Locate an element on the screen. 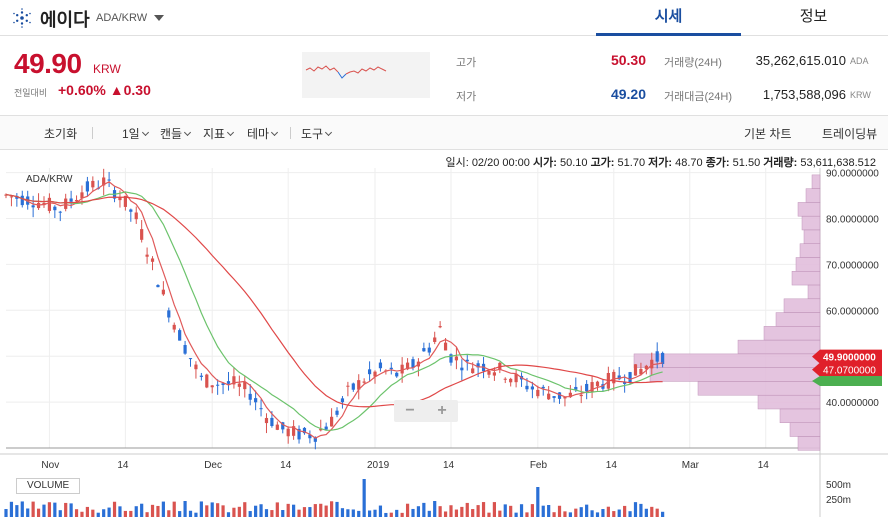 This screenshot has width=888, height=520. volume-unit: ADA is located at coordinates (859, 61).